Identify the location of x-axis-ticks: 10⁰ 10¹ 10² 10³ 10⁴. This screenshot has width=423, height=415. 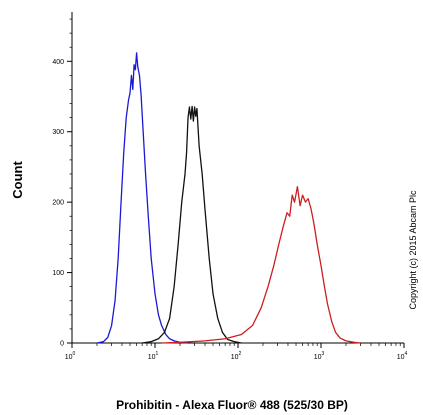
(236, 352).